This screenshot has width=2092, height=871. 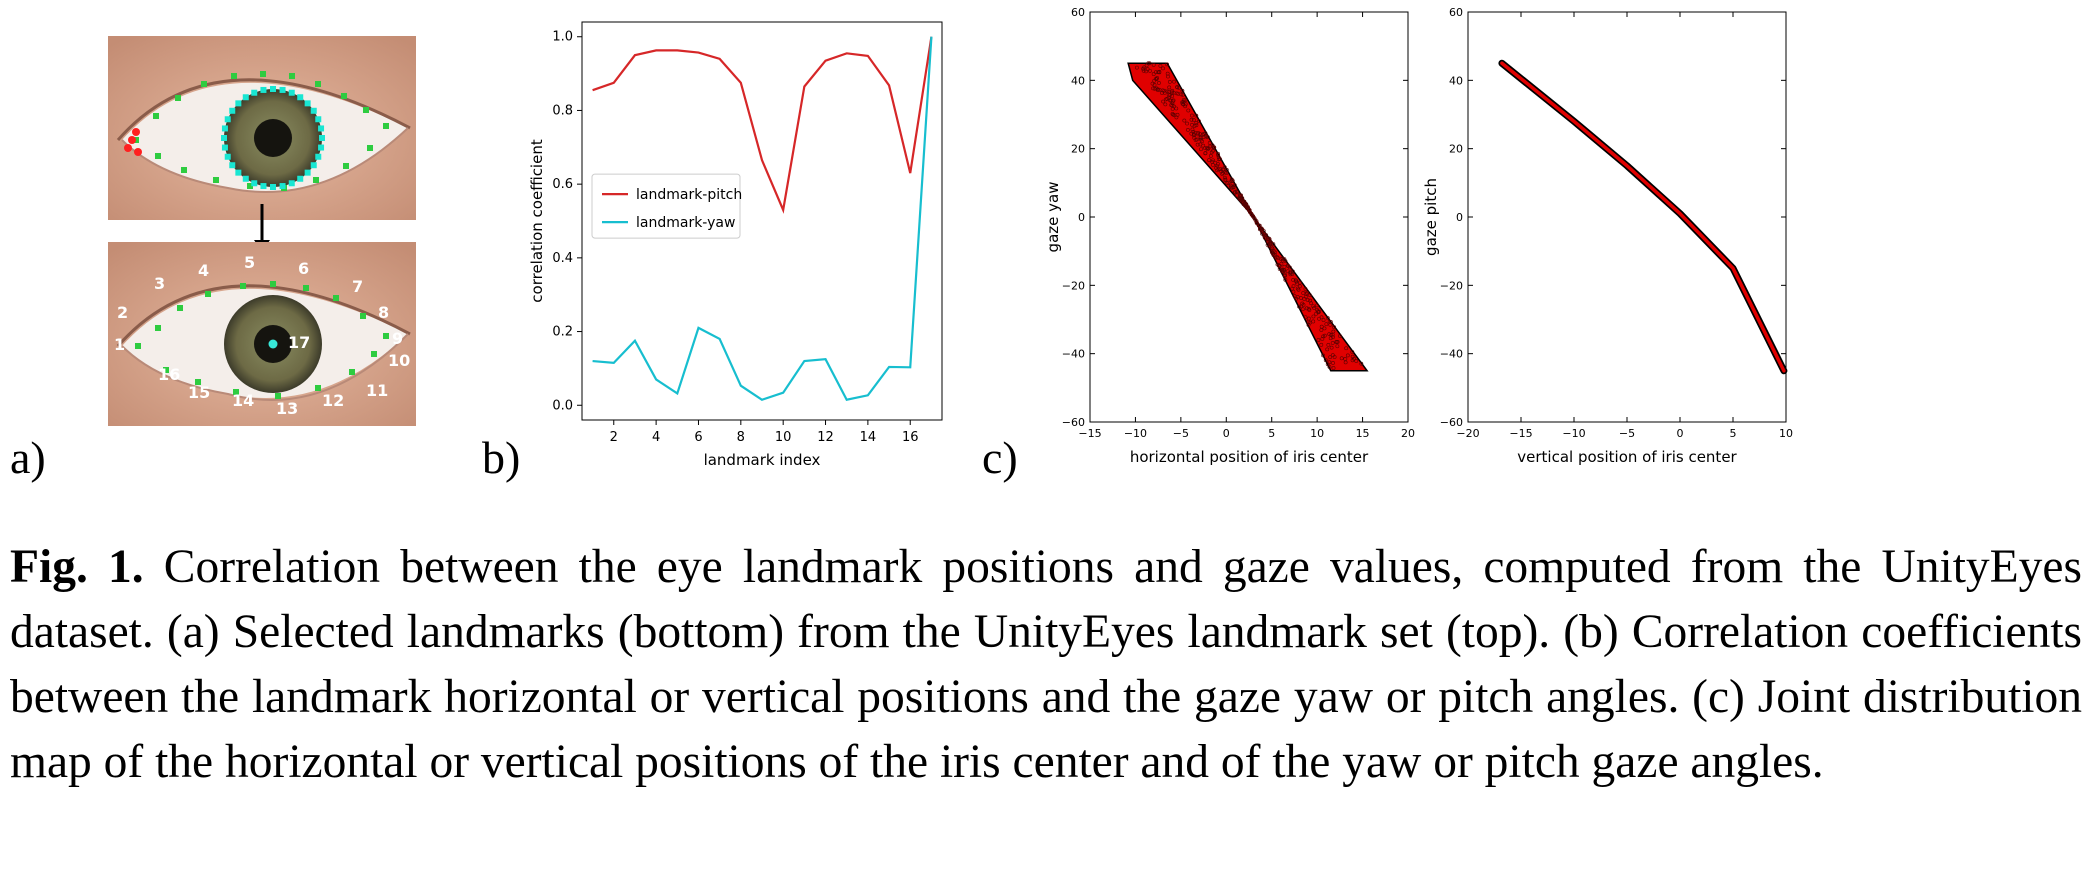 I want to click on x-tick-label: 0, so click(x=1226, y=433).